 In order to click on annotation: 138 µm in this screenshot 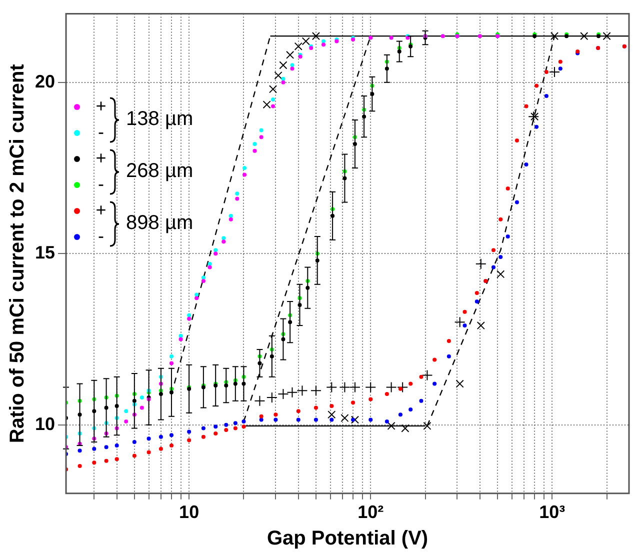, I will do `click(160, 120)`.